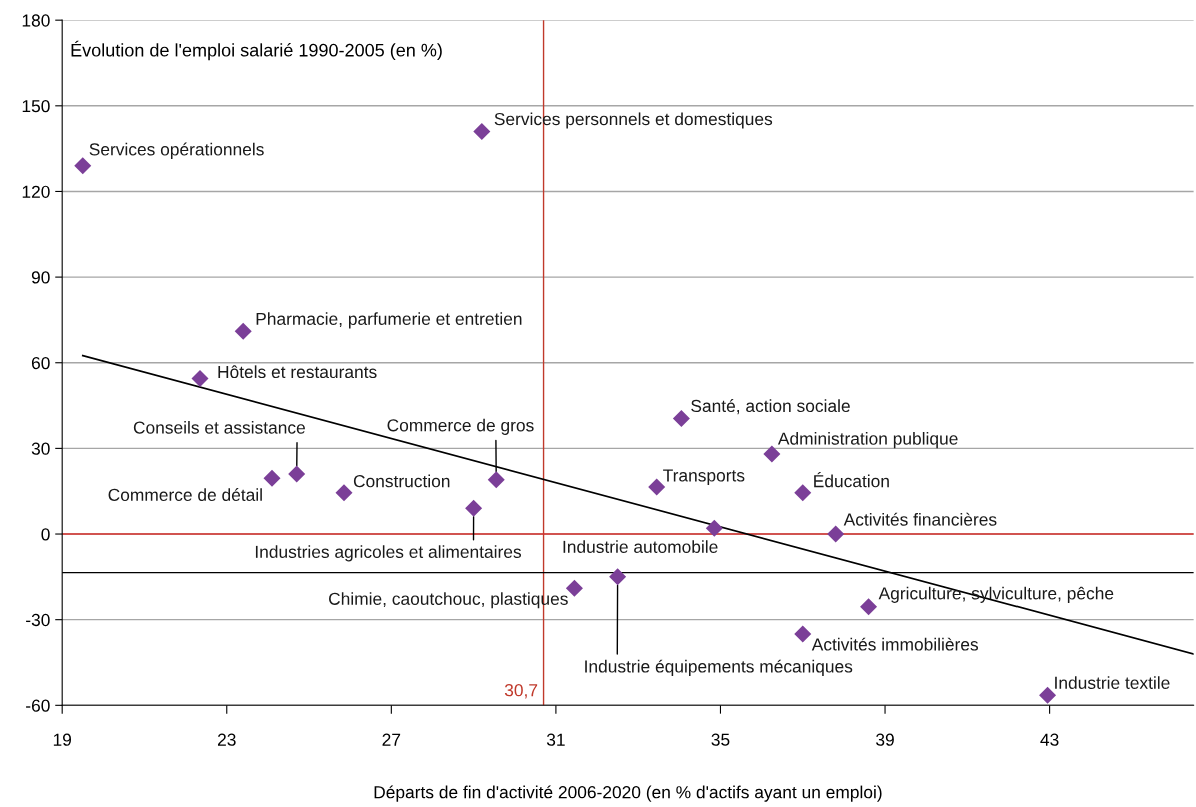 The width and height of the screenshot is (1196, 807). I want to click on y-tick-label: 150, so click(36, 106).